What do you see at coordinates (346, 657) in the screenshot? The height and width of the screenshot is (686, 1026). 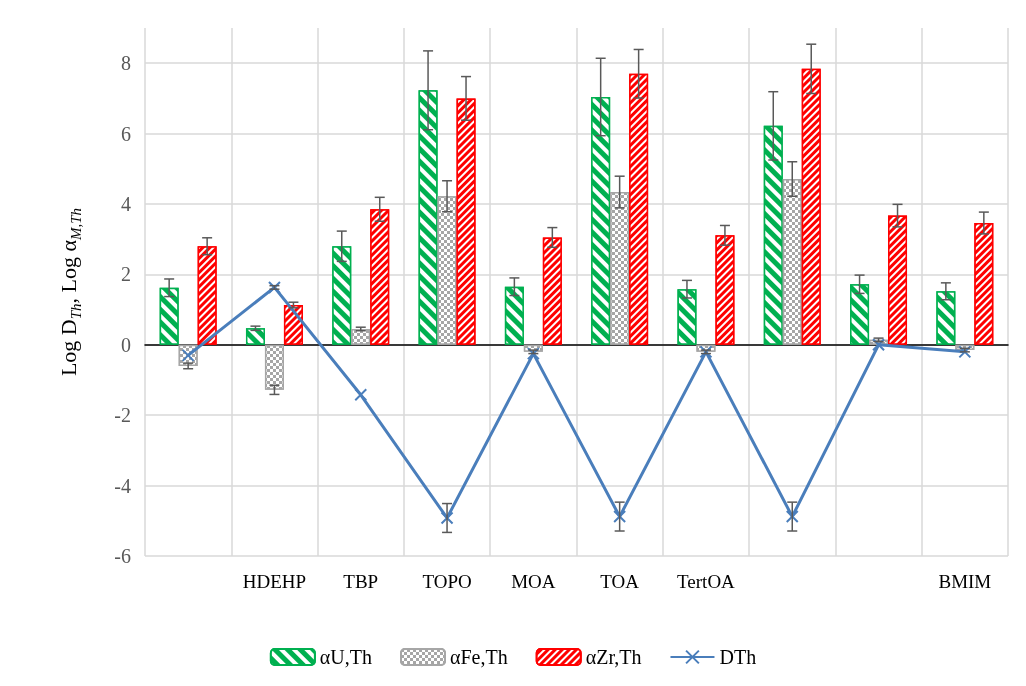 I see `legend-label: αU,Th` at bounding box center [346, 657].